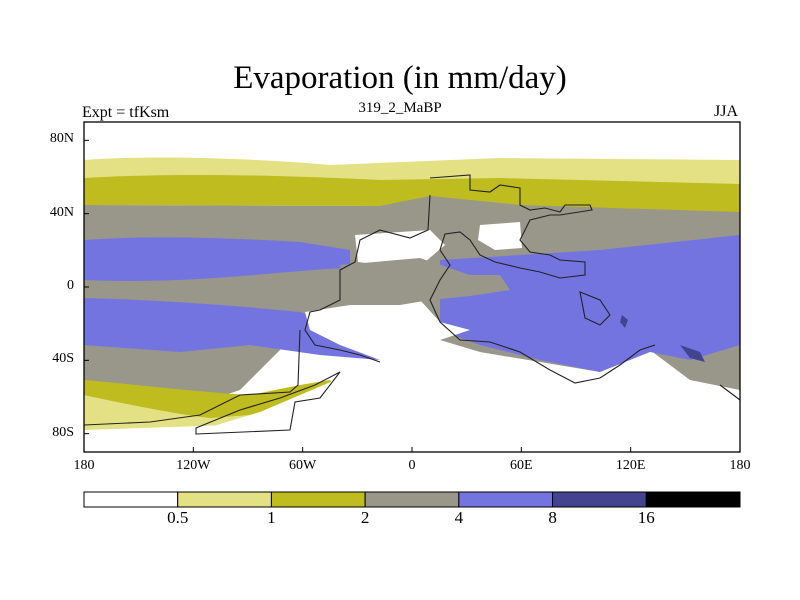  Describe the element at coordinates (271, 517) in the screenshot. I see `colorbar-level-label: 1` at that location.